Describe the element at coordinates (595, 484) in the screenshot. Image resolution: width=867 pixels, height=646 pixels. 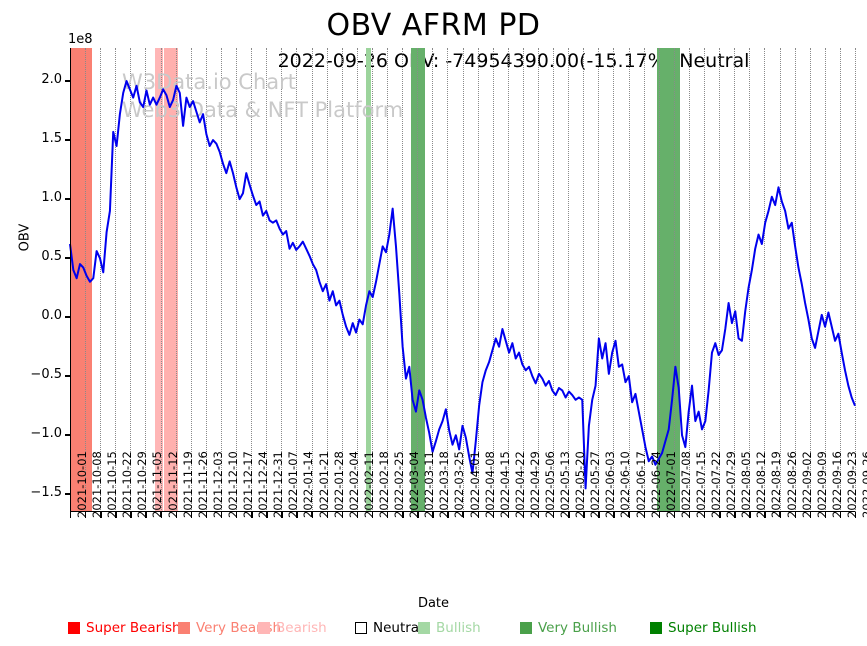
I see `x-axis-tick-label: 2022-05-27` at that location.